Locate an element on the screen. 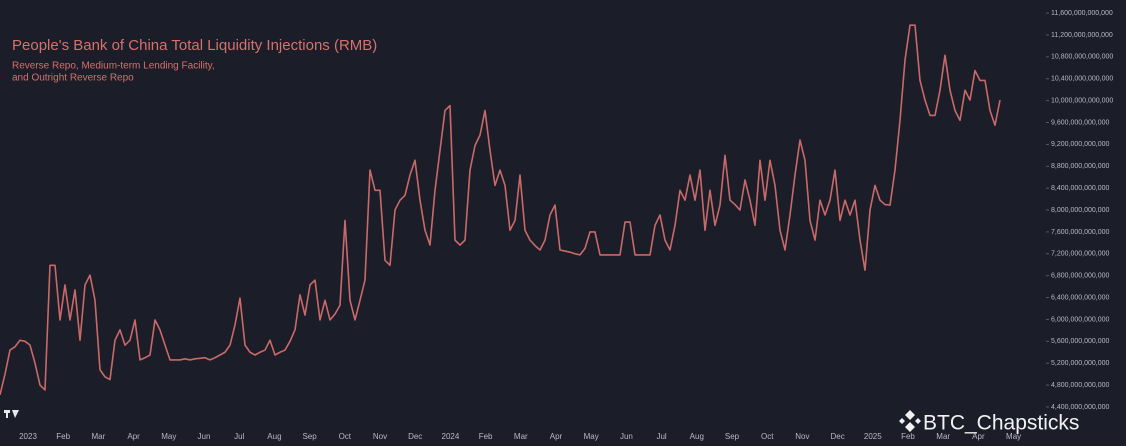 This screenshot has width=1126, height=446. y-tick-label: 7,200,000,000,000 is located at coordinates (1080, 254).